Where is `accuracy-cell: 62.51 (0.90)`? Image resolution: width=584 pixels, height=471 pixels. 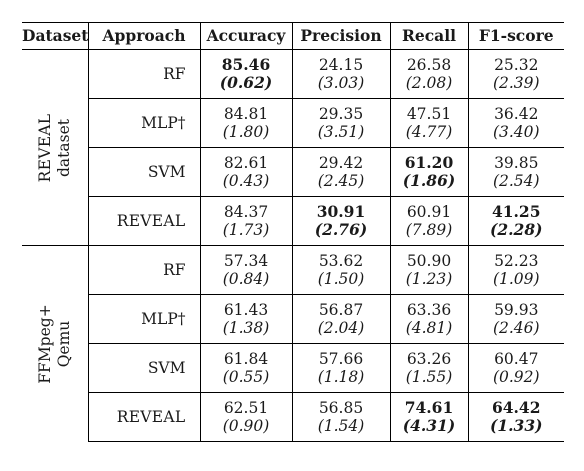 accuracy-cell: 62.51 (0.90) is located at coordinates (245, 417).